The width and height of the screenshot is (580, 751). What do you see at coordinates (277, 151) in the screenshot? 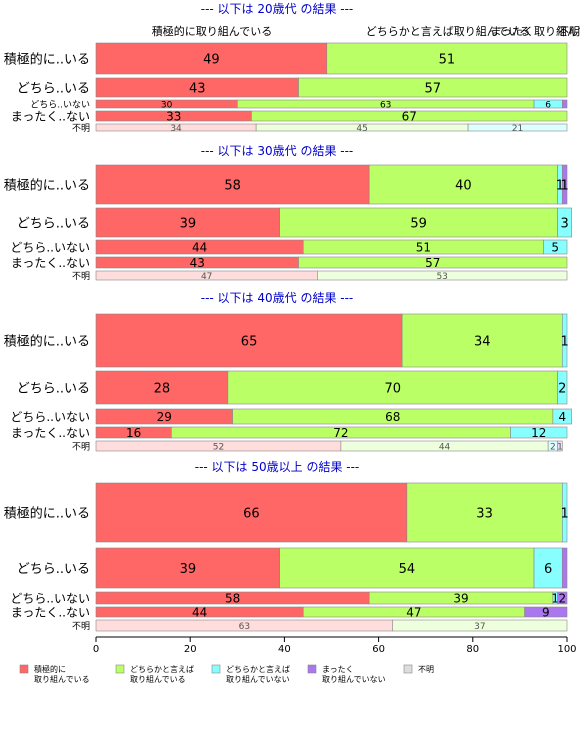
I see `panel-title: --- 以下は 30歳代 の結果 ---` at bounding box center [277, 151].